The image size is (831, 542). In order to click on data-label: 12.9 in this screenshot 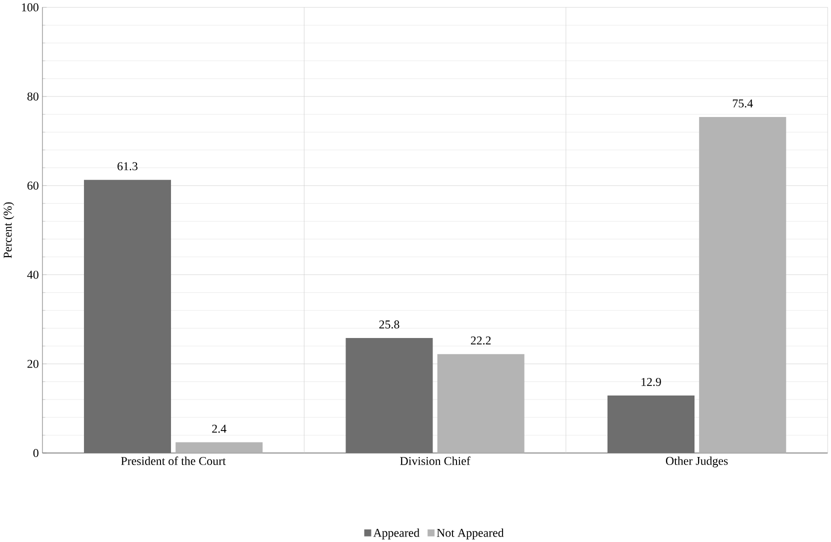, I will do `click(651, 382)`.